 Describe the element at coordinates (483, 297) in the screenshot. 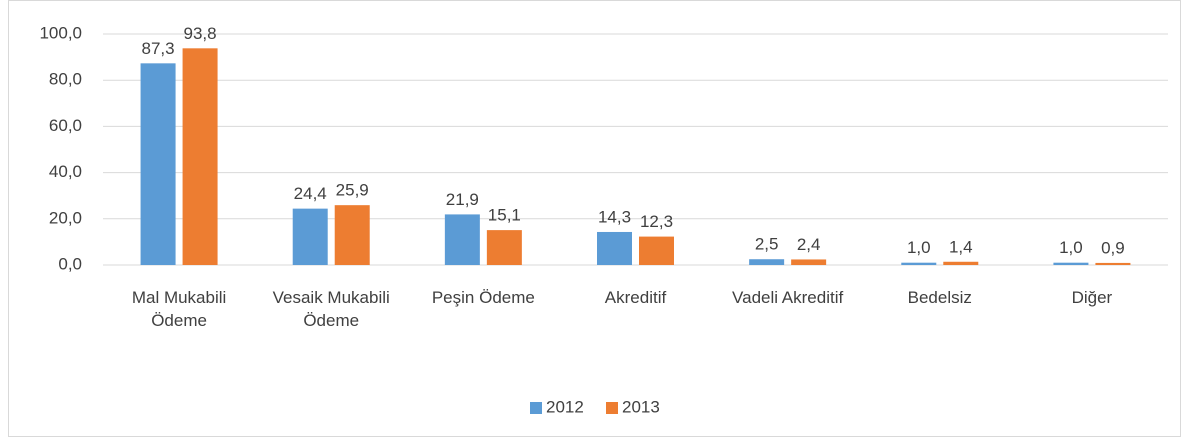

I see `x-tick-label: Peşin Ödeme` at that location.